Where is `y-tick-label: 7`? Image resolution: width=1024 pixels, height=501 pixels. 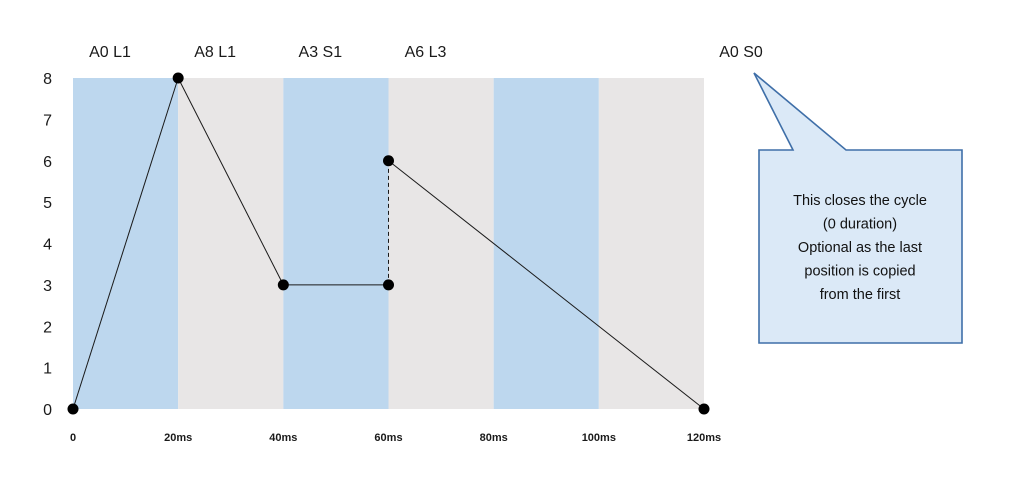
y-tick-label: 7 is located at coordinates (47, 120).